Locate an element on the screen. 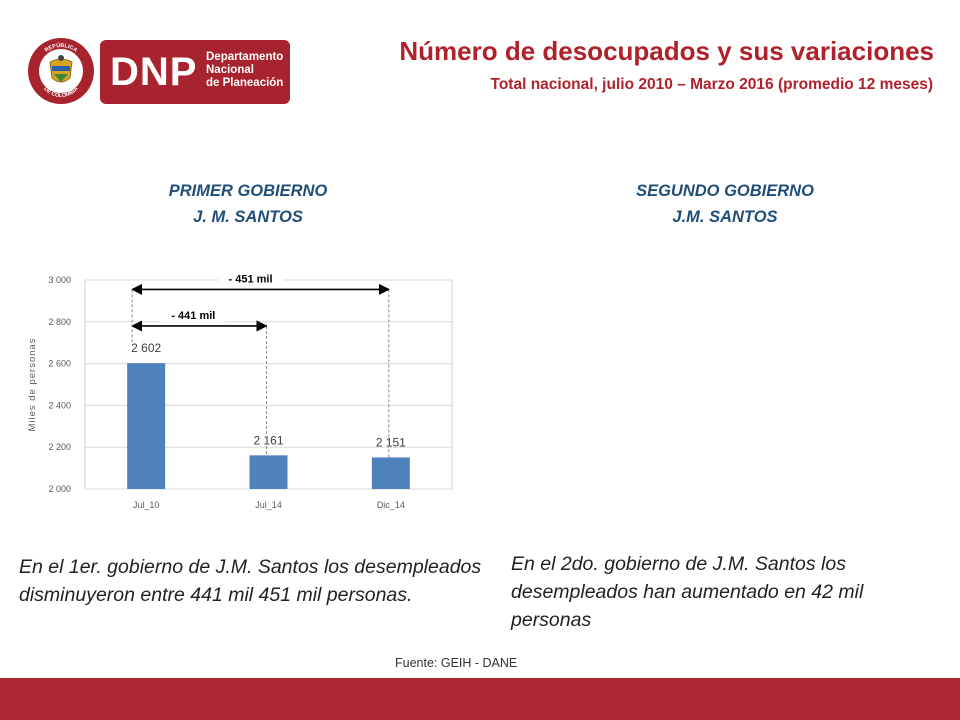  first-government-line2: J. M. SANTOS is located at coordinates (248, 217).